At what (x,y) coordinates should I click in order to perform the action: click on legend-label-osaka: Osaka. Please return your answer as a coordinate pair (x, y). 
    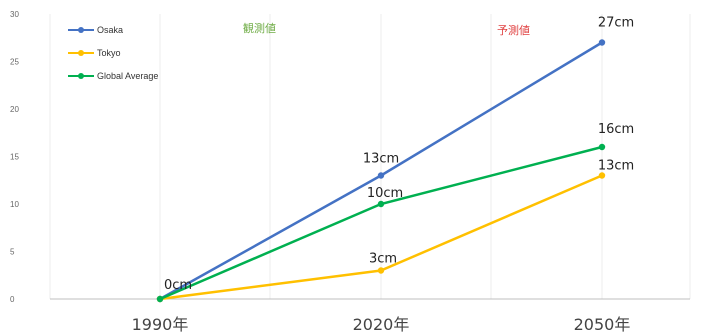
    Looking at the image, I should click on (110, 29).